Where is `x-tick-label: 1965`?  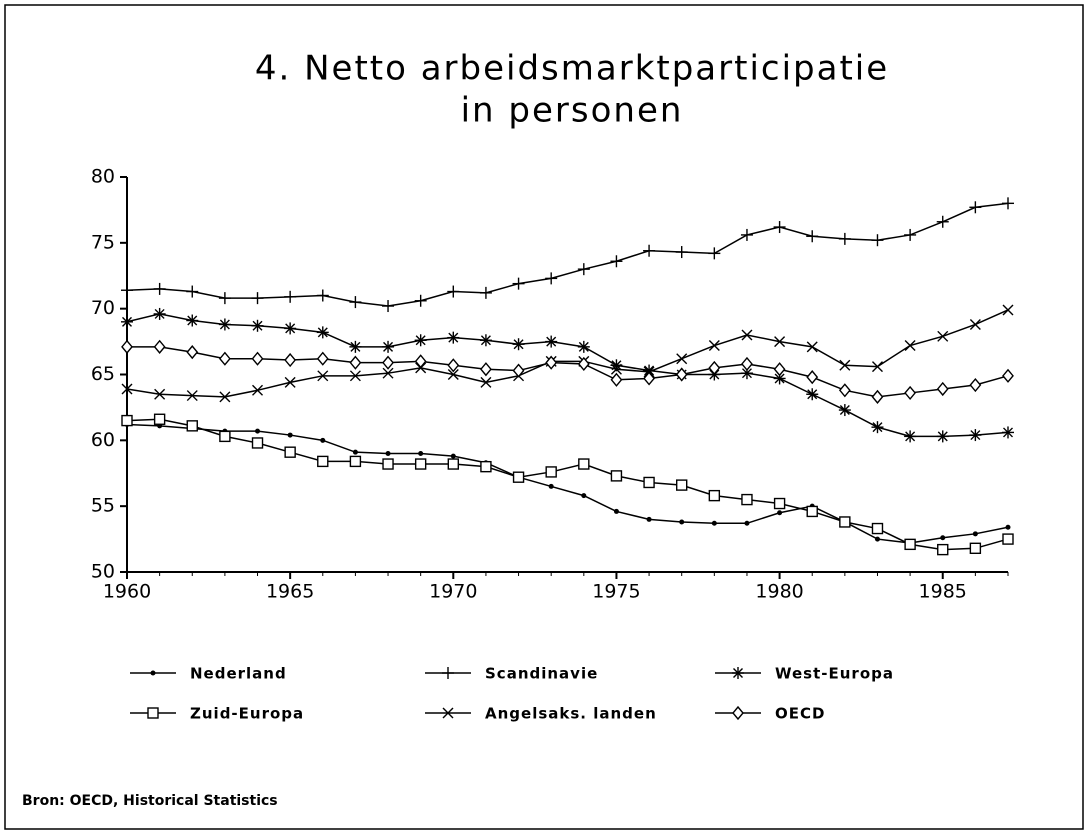
x-tick-label: 1965 is located at coordinates (290, 592).